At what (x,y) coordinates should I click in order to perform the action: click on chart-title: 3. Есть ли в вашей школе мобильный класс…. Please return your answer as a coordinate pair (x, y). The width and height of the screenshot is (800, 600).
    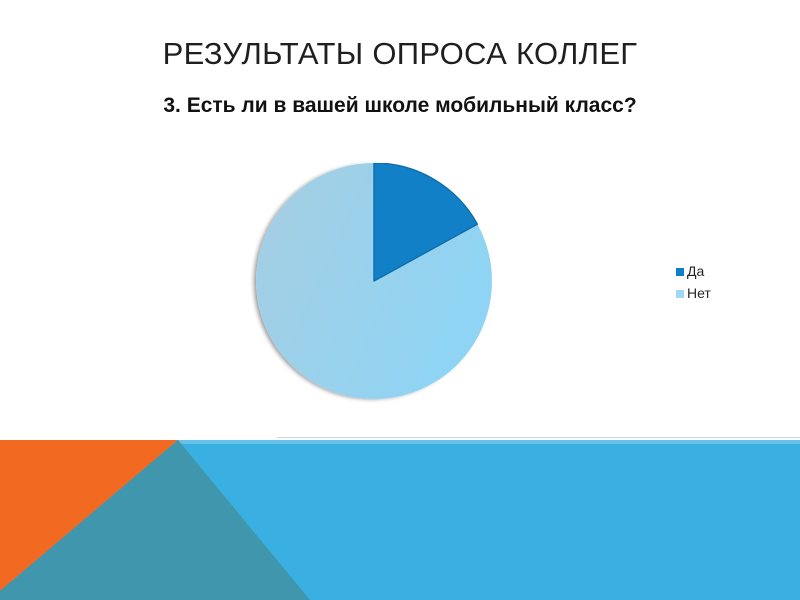
    Looking at the image, I should click on (400, 105).